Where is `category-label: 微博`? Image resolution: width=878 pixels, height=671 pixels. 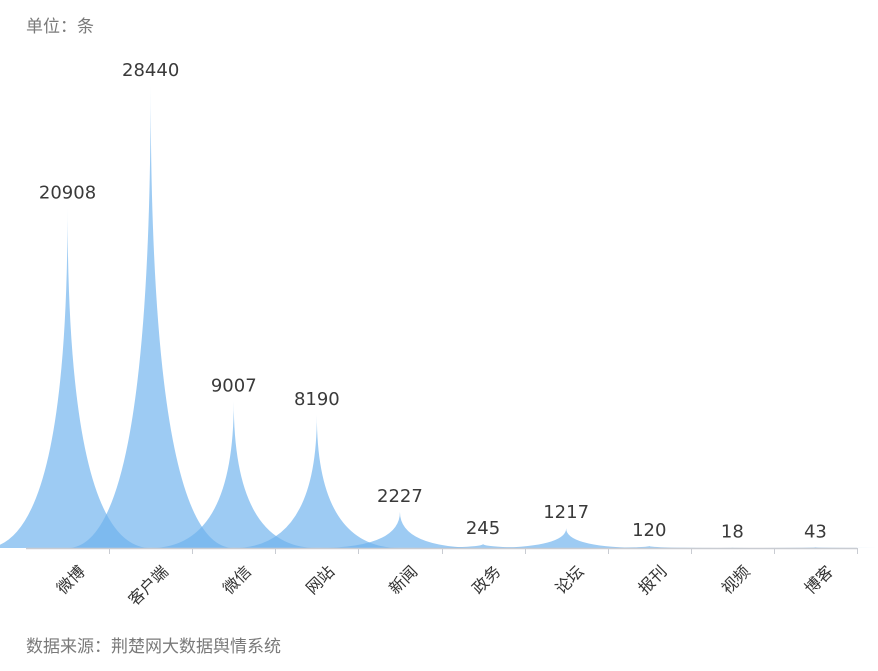 category-label: 微博 is located at coordinates (71, 580).